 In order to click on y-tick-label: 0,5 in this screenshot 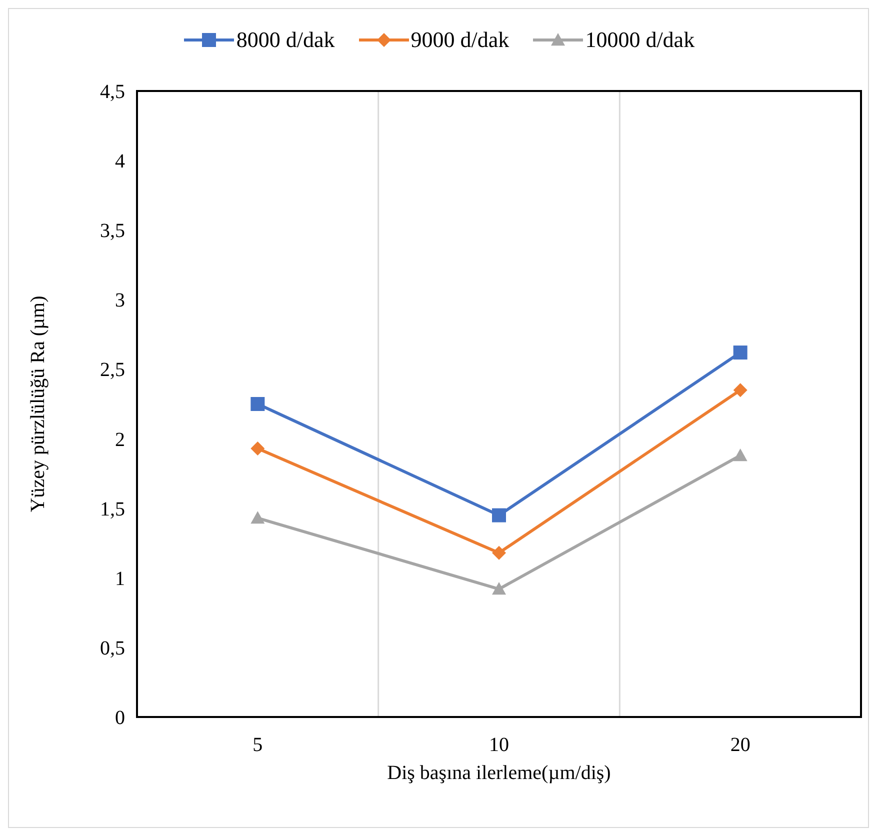, I will do `click(112, 648)`.